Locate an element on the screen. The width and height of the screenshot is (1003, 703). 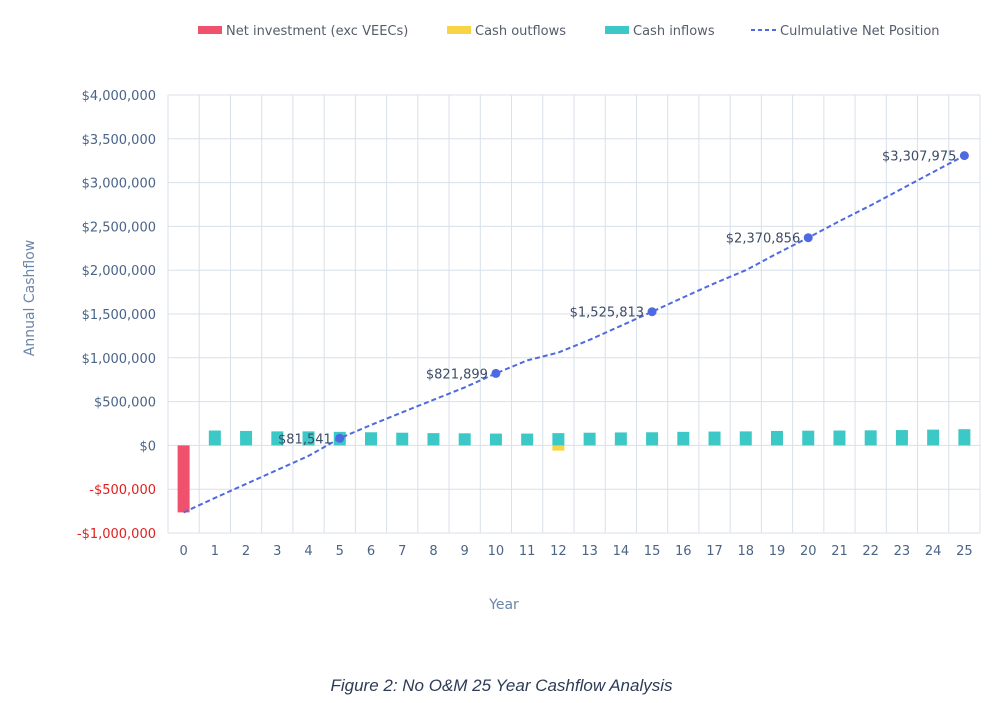
x-tick-label: 18 is located at coordinates (745, 551).